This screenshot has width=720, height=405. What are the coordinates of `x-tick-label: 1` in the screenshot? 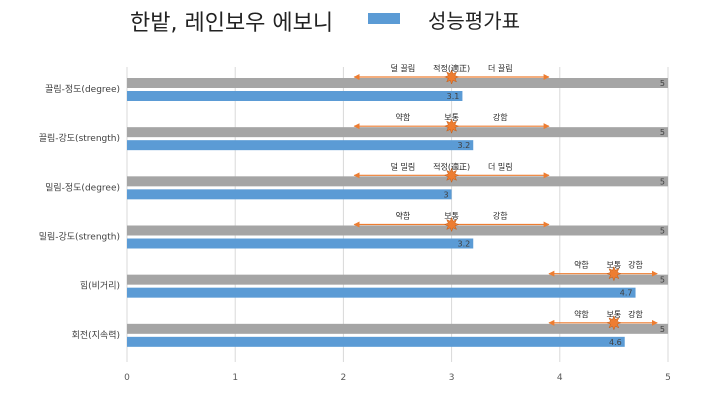 It's located at (235, 378).